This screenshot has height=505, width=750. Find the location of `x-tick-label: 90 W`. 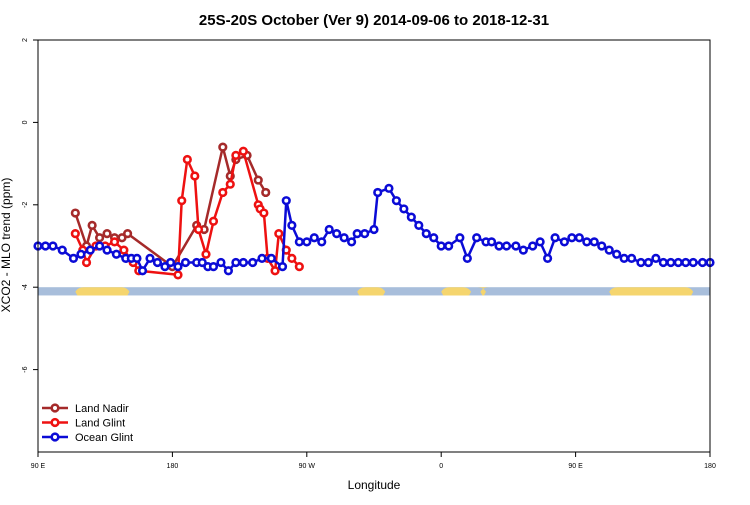

x-tick-label: 90 W is located at coordinates (307, 466).